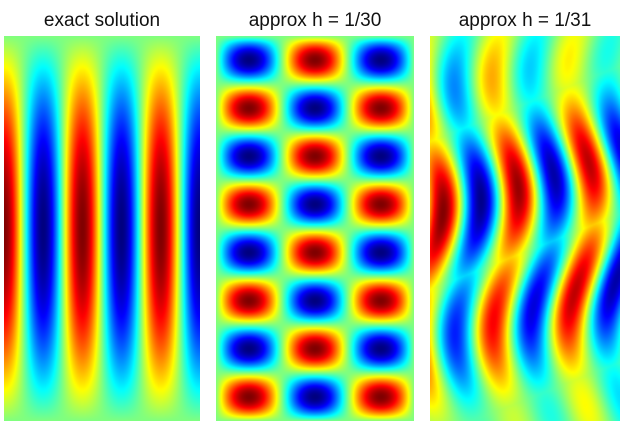  What do you see at coordinates (525, 20) in the screenshot?
I see `panel-title-approx-h-1-31: approx h = 1/31` at bounding box center [525, 20].